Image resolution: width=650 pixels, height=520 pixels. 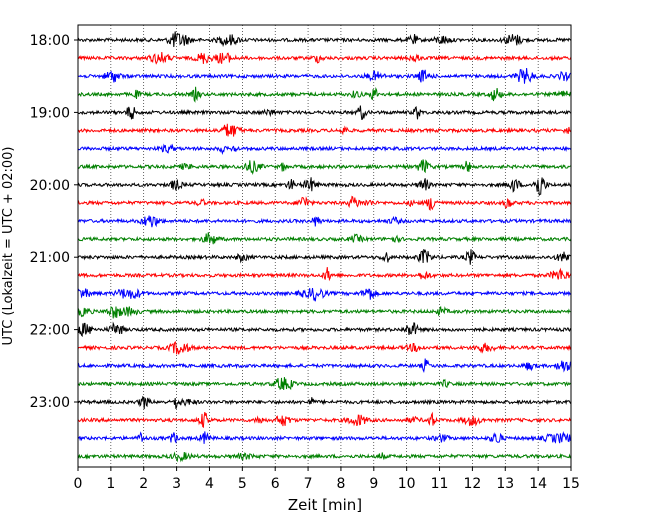 What do you see at coordinates (209, 484) in the screenshot?
I see `x-tick-label: 4` at bounding box center [209, 484].